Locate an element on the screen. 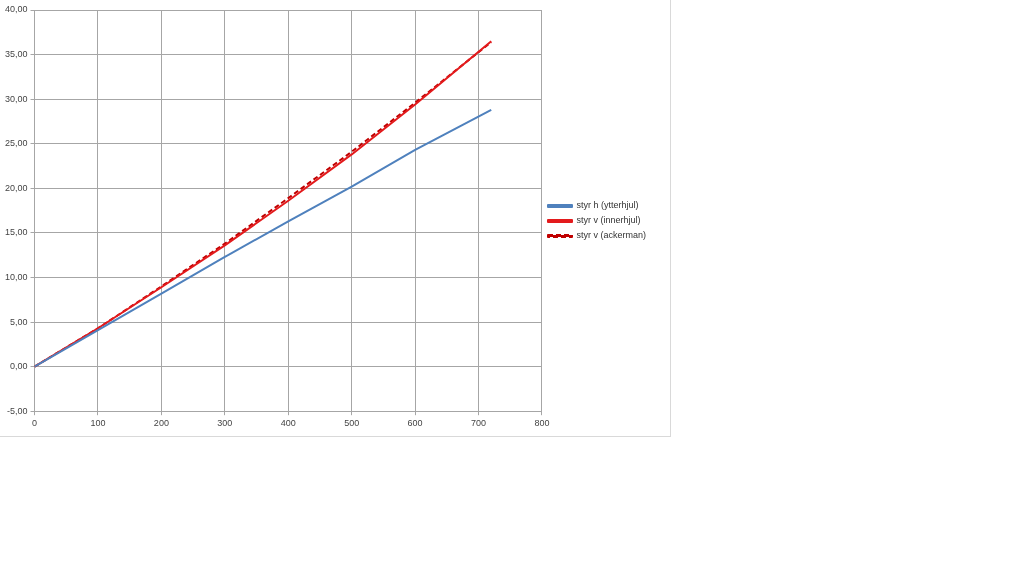 The image size is (1024, 588). y-tick-label: 40,00 is located at coordinates (16, 9).